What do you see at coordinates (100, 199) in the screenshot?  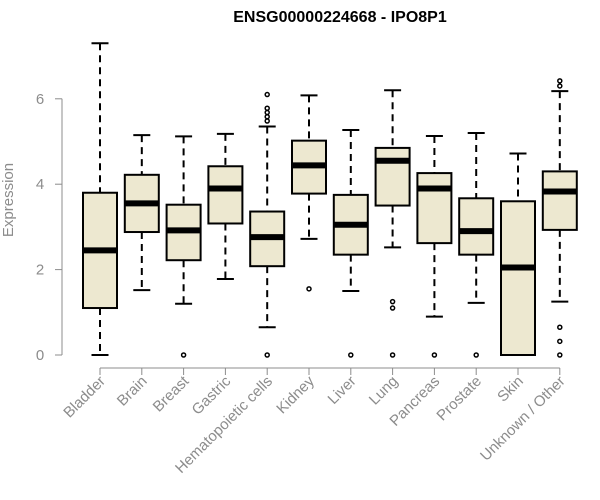 I see `box-bladder` at bounding box center [100, 199].